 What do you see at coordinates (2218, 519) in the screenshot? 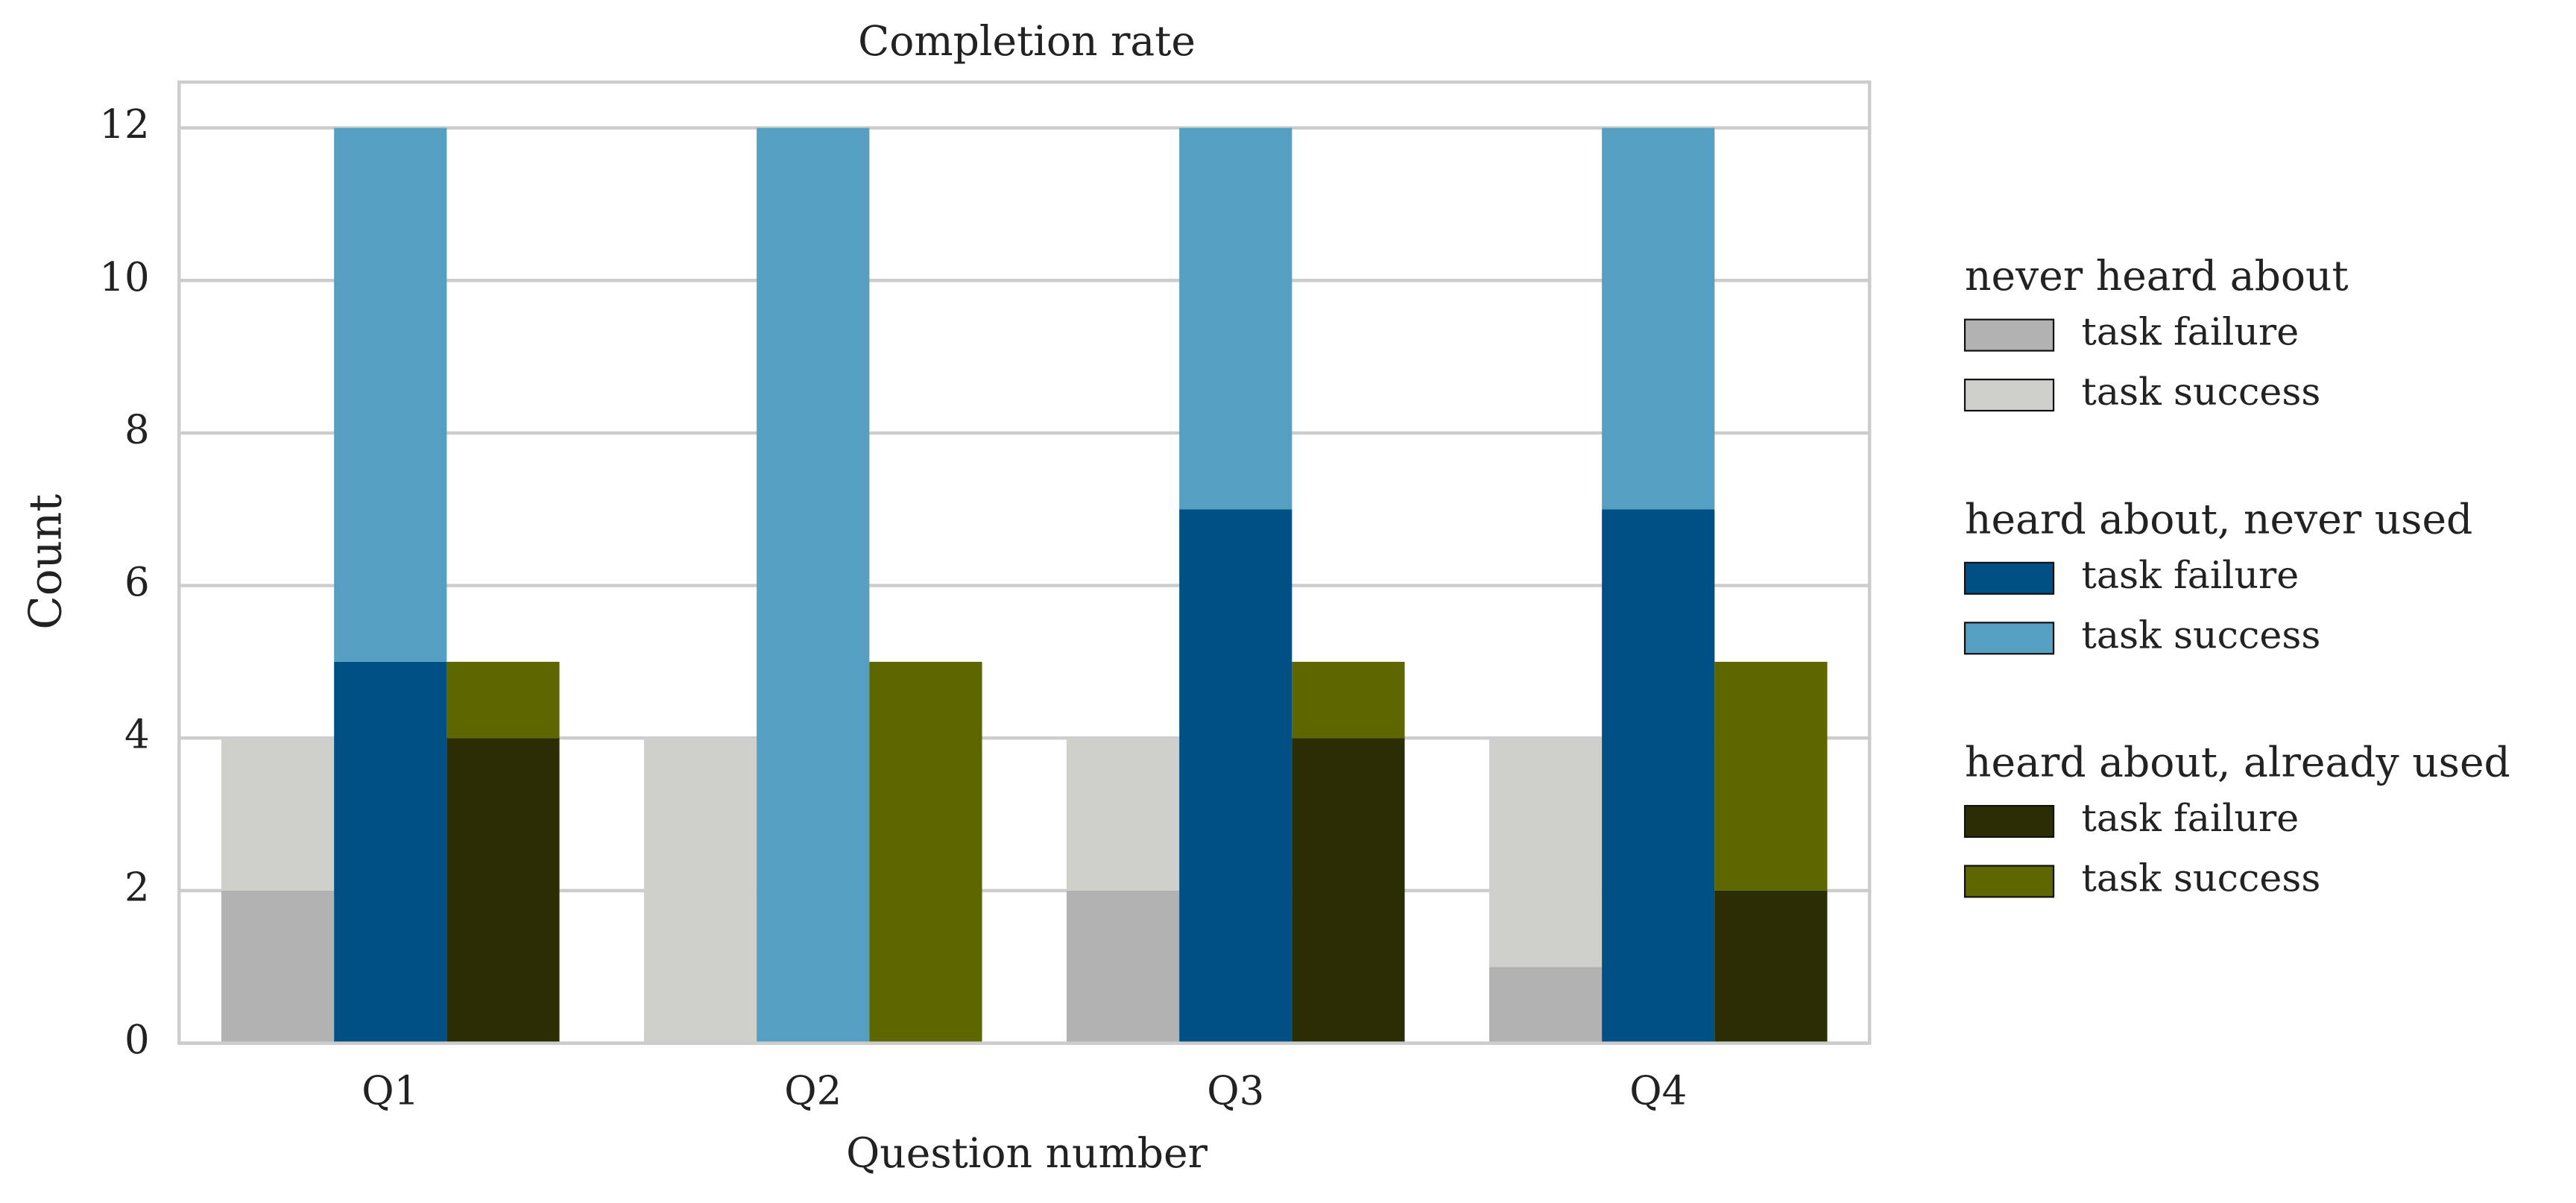
I see `legend-heading: heard about, never used` at bounding box center [2218, 519].